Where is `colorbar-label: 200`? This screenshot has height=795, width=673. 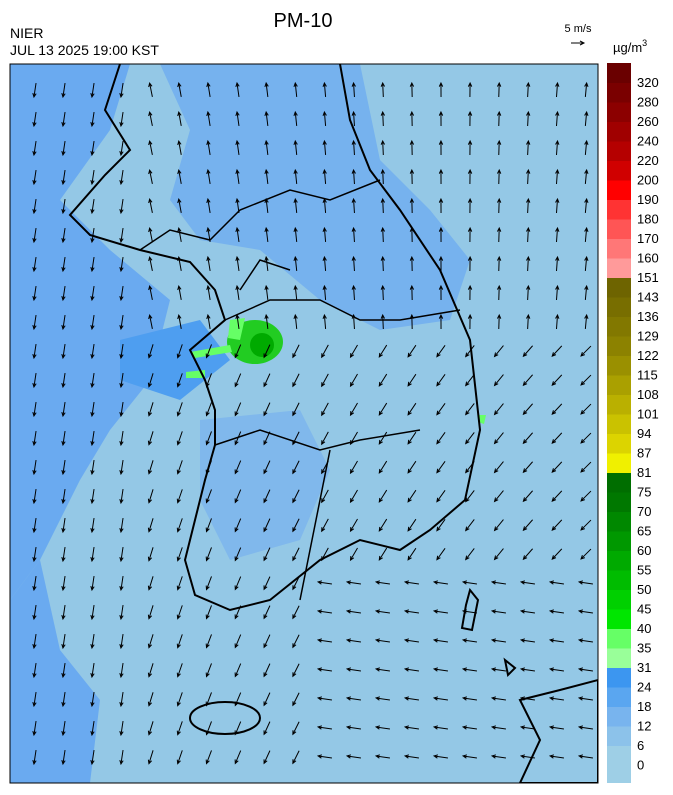 colorbar-label: 200 is located at coordinates (648, 180).